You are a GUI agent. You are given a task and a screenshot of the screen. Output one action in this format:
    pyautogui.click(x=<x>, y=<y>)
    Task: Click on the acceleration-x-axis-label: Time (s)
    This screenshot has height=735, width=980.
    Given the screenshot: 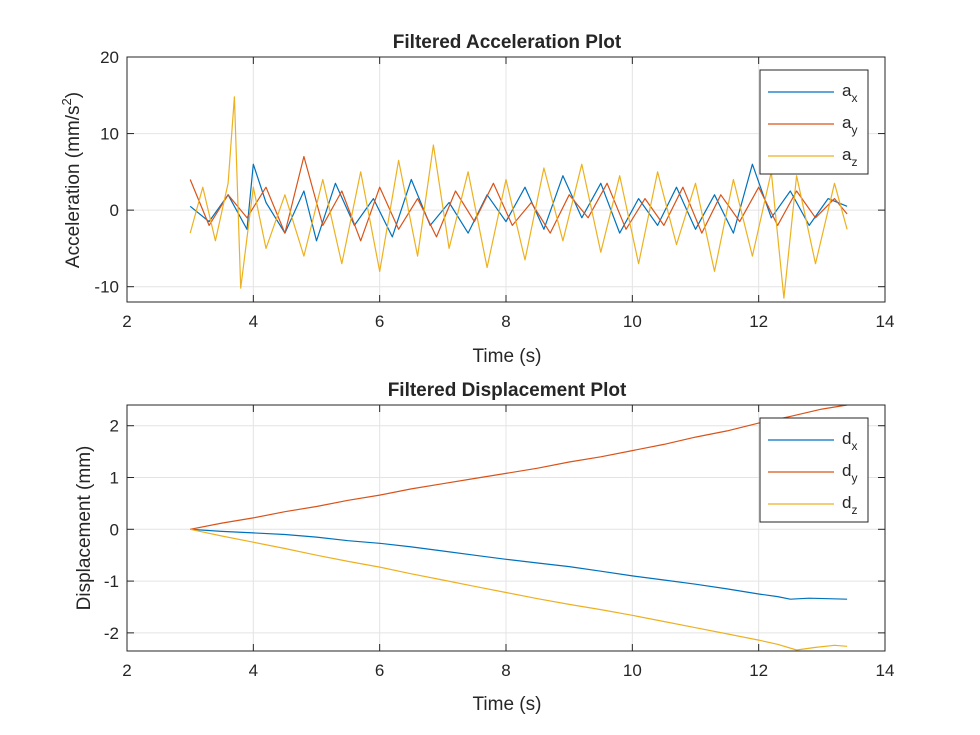 What is the action you would take?
    pyautogui.click(x=507, y=356)
    